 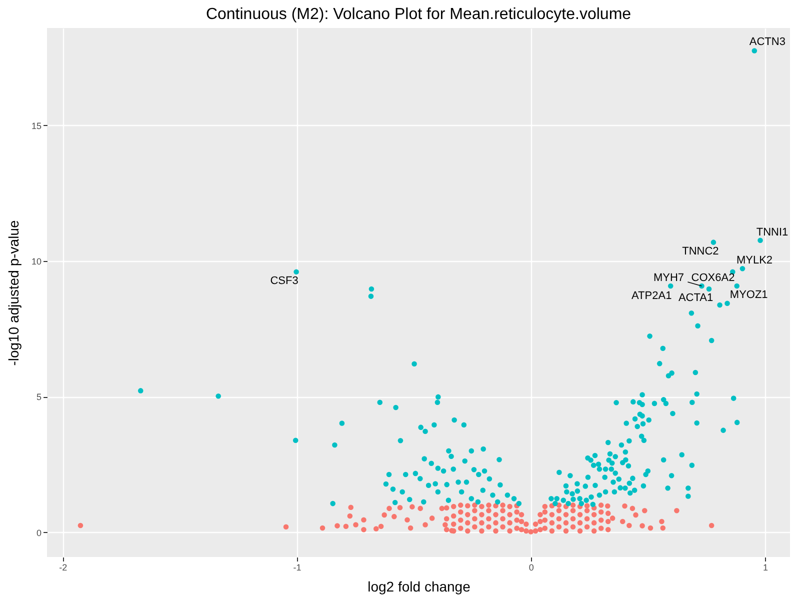 I want to click on y-tick-label: 0, so click(x=39, y=533).